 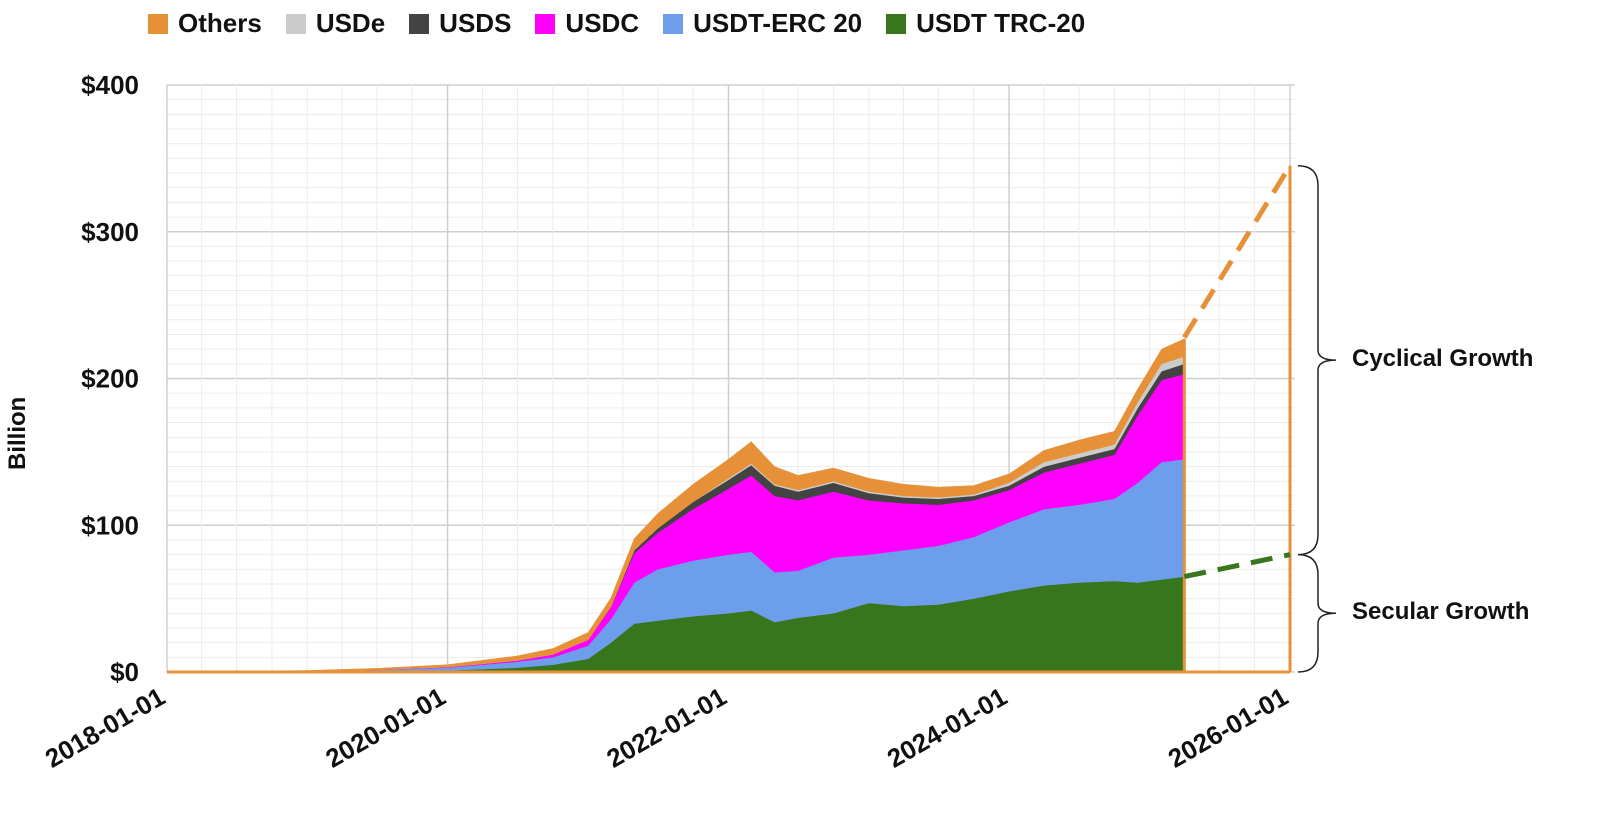 I want to click on x-tick-label: 2018-01-01, so click(x=105, y=727).